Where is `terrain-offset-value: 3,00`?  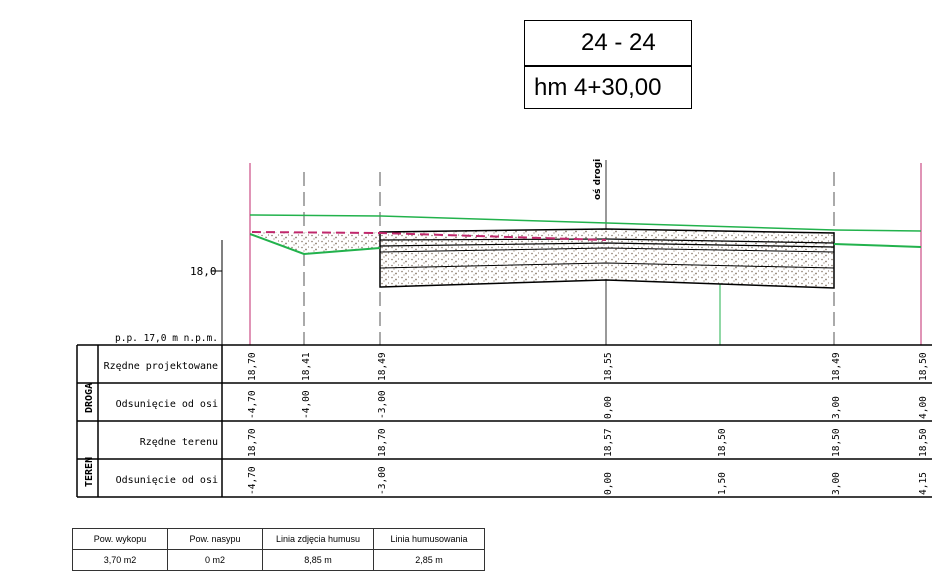
terrain-offset-value: 3,00 is located at coordinates (836, 483).